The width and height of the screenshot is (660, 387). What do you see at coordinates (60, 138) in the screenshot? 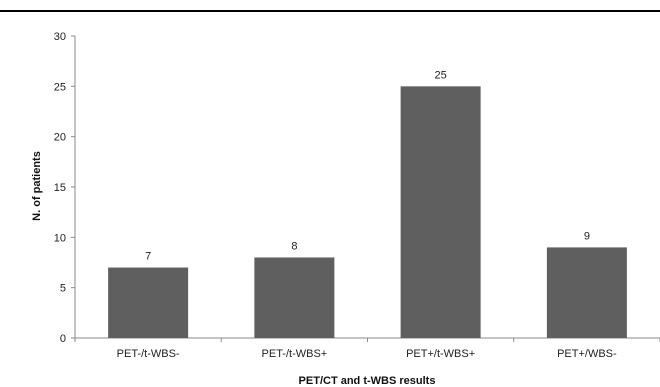
I see `y-tick-label: 20` at bounding box center [60, 138].